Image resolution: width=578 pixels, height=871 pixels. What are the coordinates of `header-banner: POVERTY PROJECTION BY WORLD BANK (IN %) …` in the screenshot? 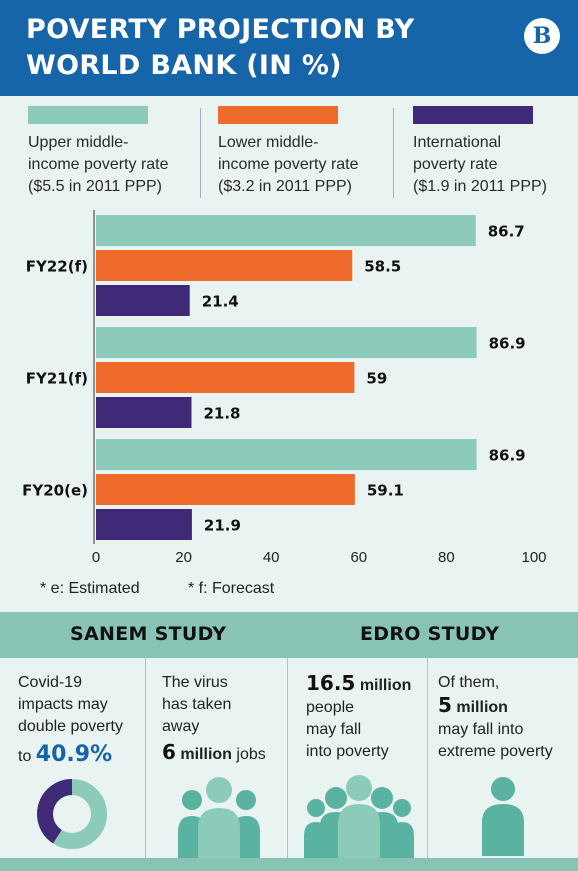 It's located at (289, 48).